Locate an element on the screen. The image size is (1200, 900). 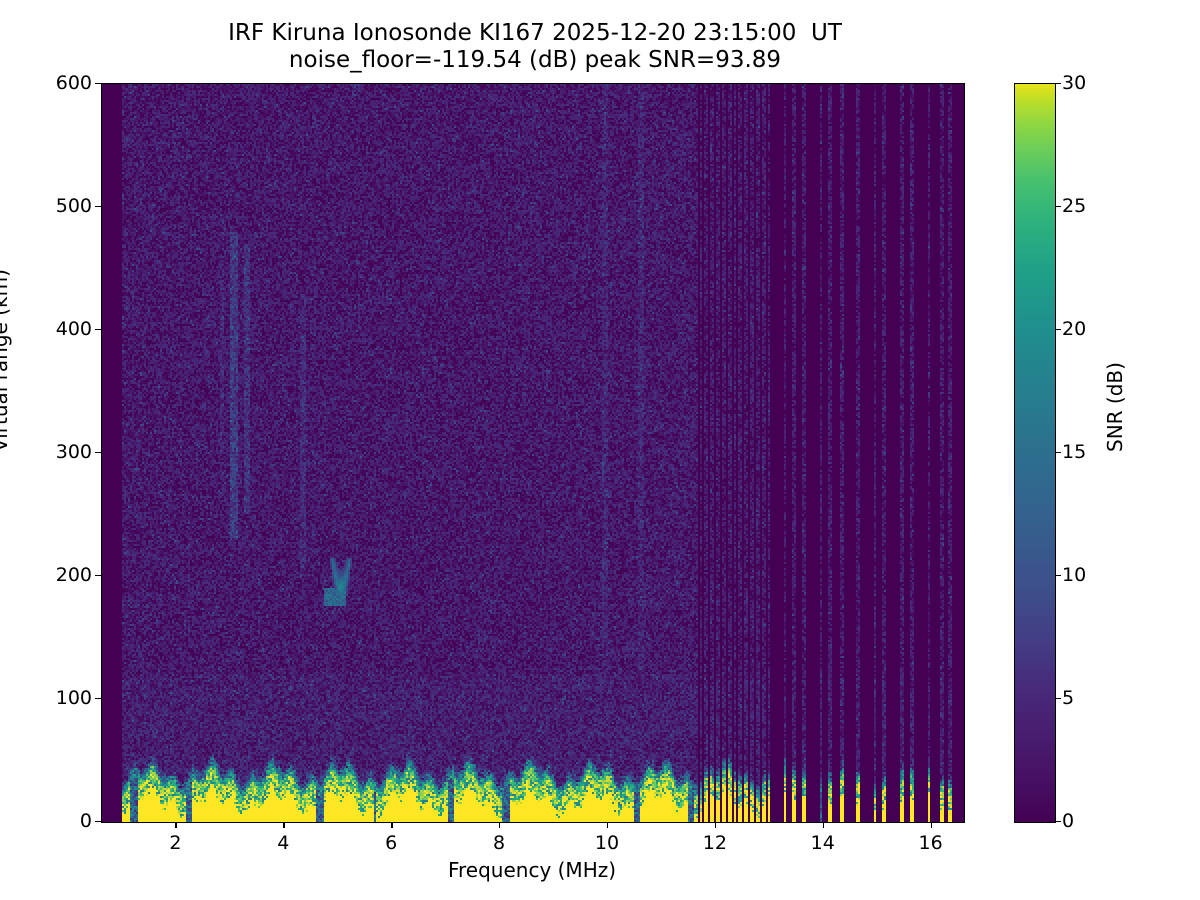
colorbar-tick-label: 5 is located at coordinates (1068, 698).